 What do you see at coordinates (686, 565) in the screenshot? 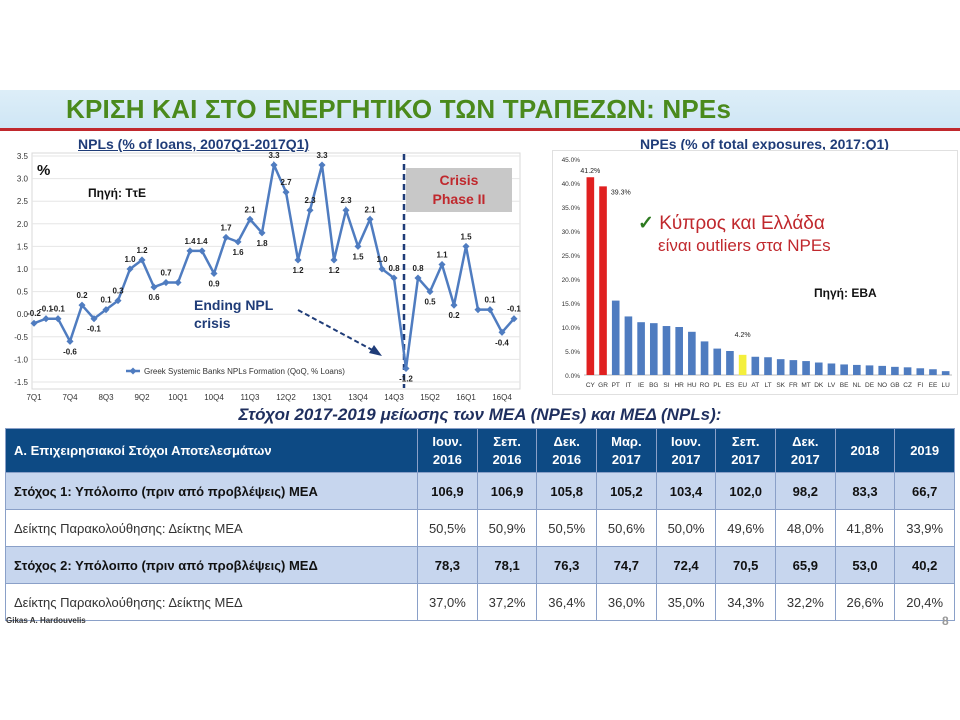
I see `value-cell: 72,4` at bounding box center [686, 565].